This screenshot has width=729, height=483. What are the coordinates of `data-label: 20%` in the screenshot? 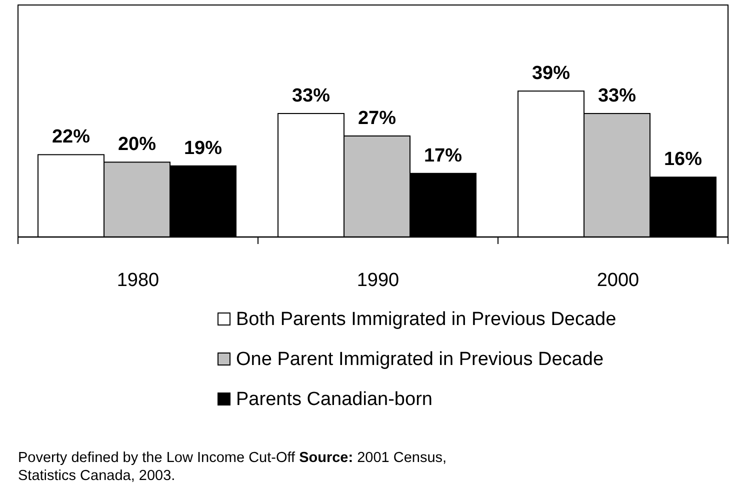 It's located at (137, 145).